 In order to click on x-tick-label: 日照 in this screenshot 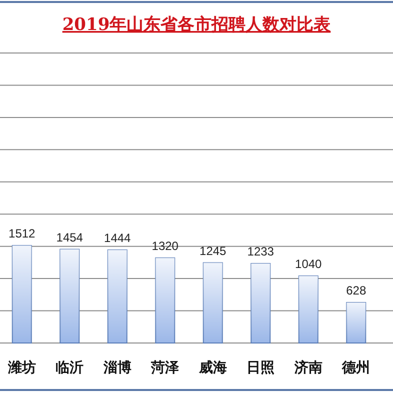, I will do `click(260, 368)`.